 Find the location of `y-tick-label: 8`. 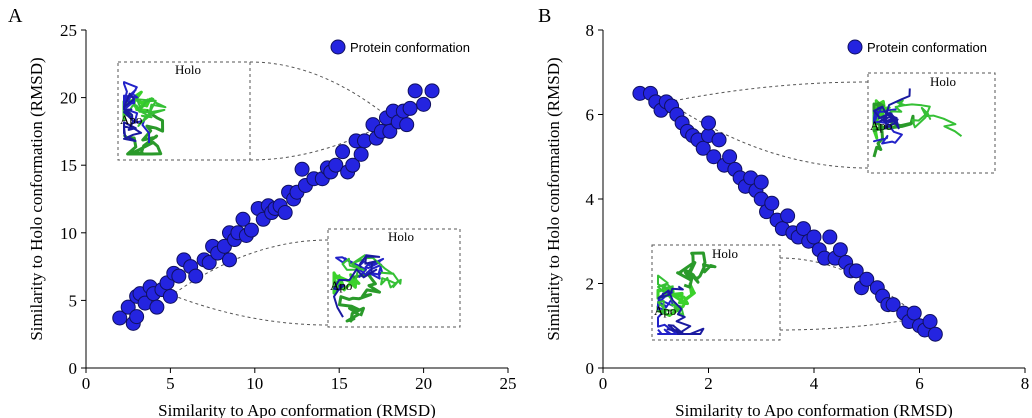

y-tick-label: 8 is located at coordinates (590, 30).